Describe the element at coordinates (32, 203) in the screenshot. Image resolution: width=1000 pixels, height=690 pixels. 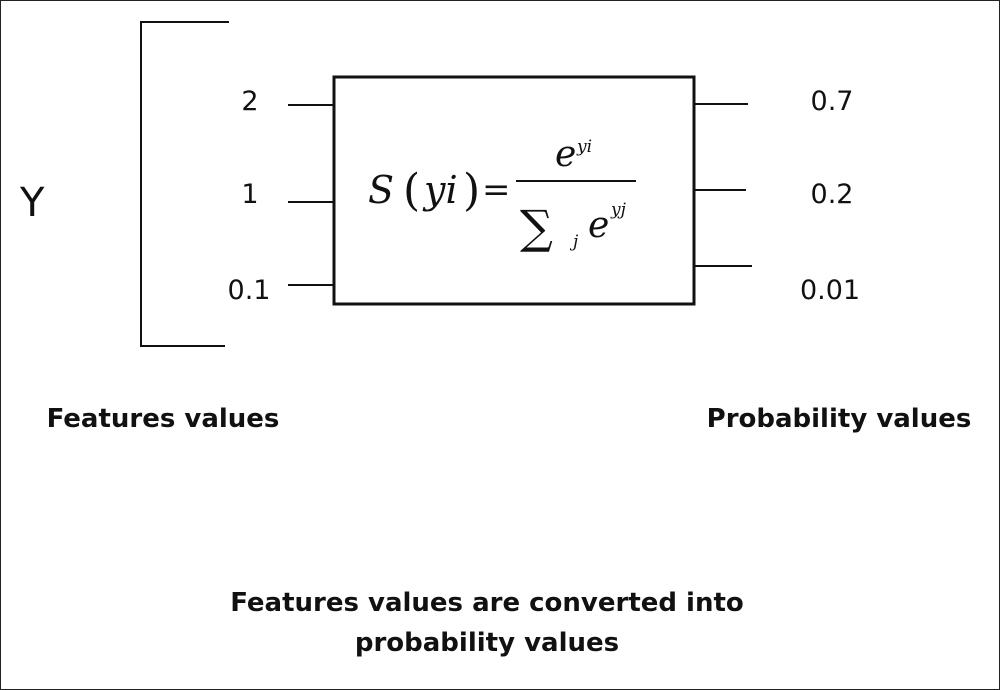
I see `y-label: Y` at that location.